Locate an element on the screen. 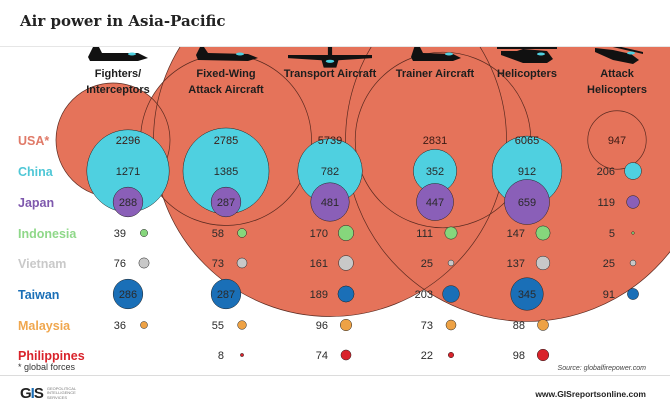 The height and width of the screenshot is (413, 670). category-header-fighters-interceptors: Fighters/ is located at coordinates (118, 74).